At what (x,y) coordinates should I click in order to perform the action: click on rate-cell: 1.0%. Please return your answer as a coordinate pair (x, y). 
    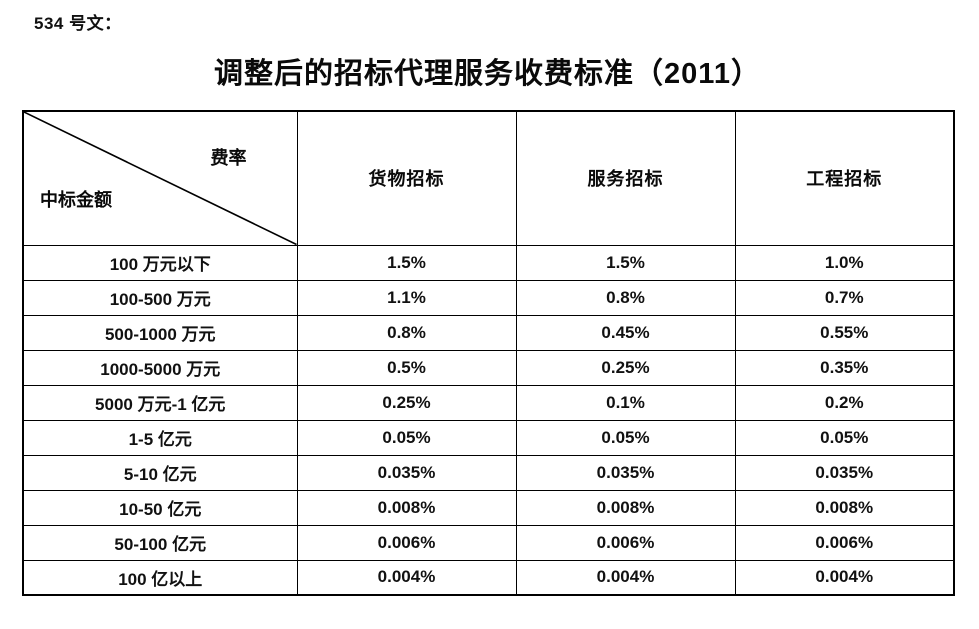
    Looking at the image, I should click on (844, 262).